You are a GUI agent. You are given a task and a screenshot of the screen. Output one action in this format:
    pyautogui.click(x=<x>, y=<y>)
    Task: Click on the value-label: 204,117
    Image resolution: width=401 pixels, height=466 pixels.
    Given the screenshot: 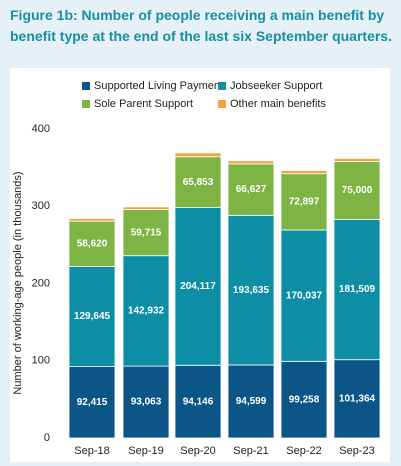 What is the action you would take?
    pyautogui.click(x=198, y=286)
    